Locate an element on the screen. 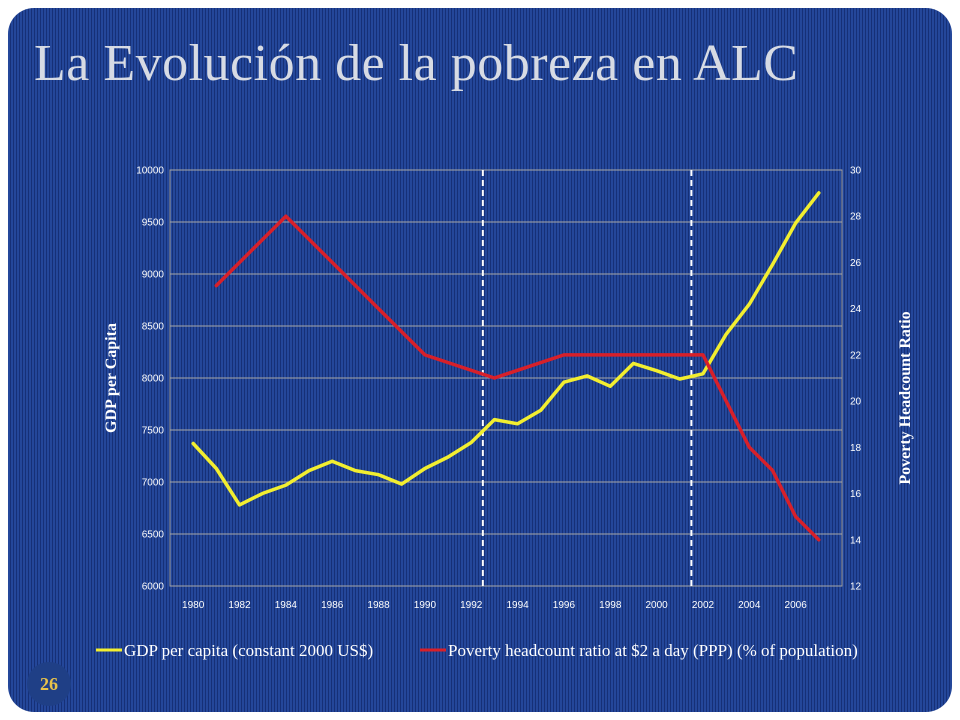  page-number-badge: 26 is located at coordinates (49, 684).